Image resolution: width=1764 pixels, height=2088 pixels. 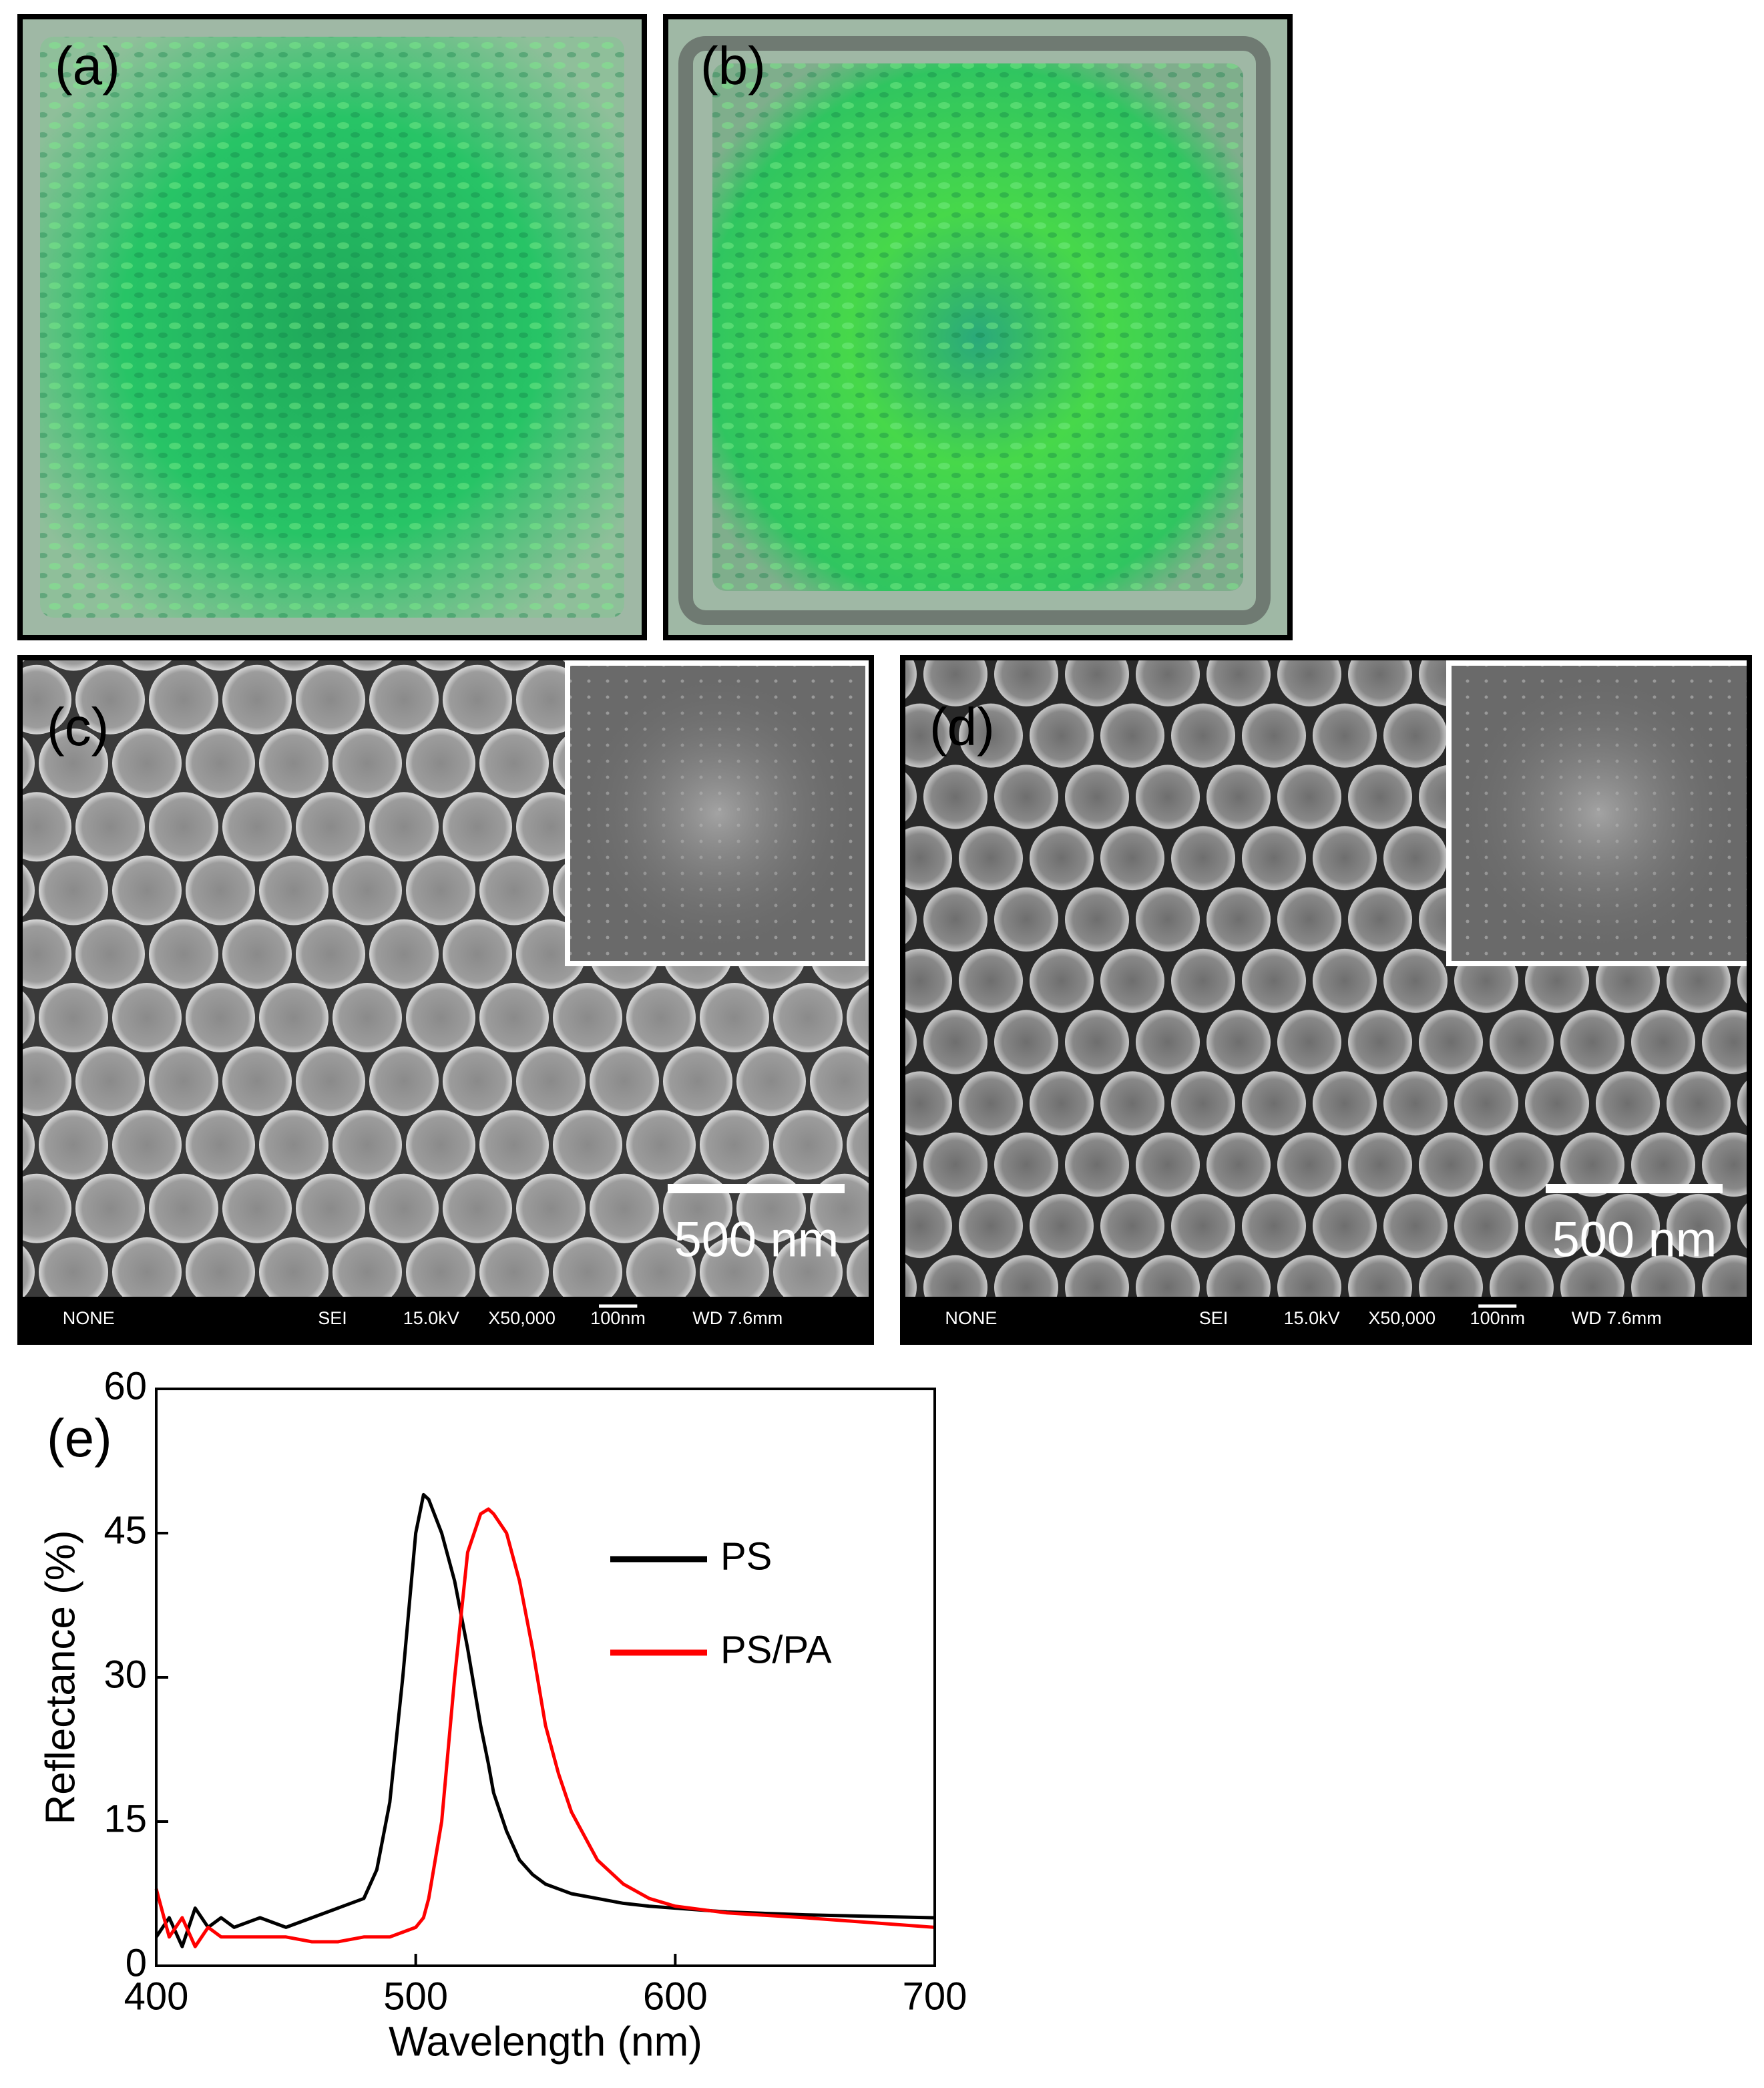 I want to click on panel-label: (e), so click(x=80, y=1438).